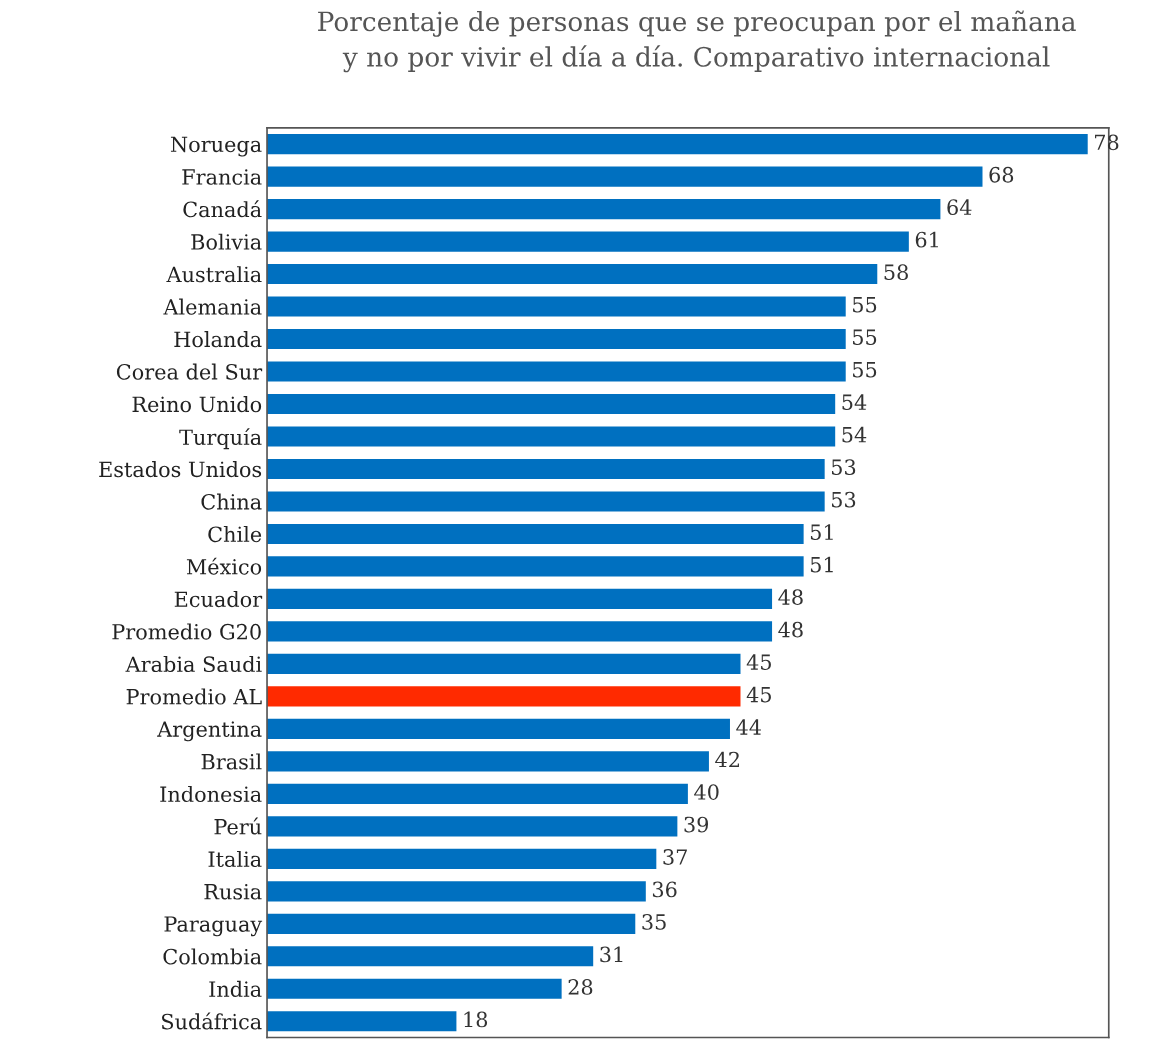 The width and height of the screenshot is (1161, 1048). I want to click on y-tick-label: Promedio AL, so click(194, 696).